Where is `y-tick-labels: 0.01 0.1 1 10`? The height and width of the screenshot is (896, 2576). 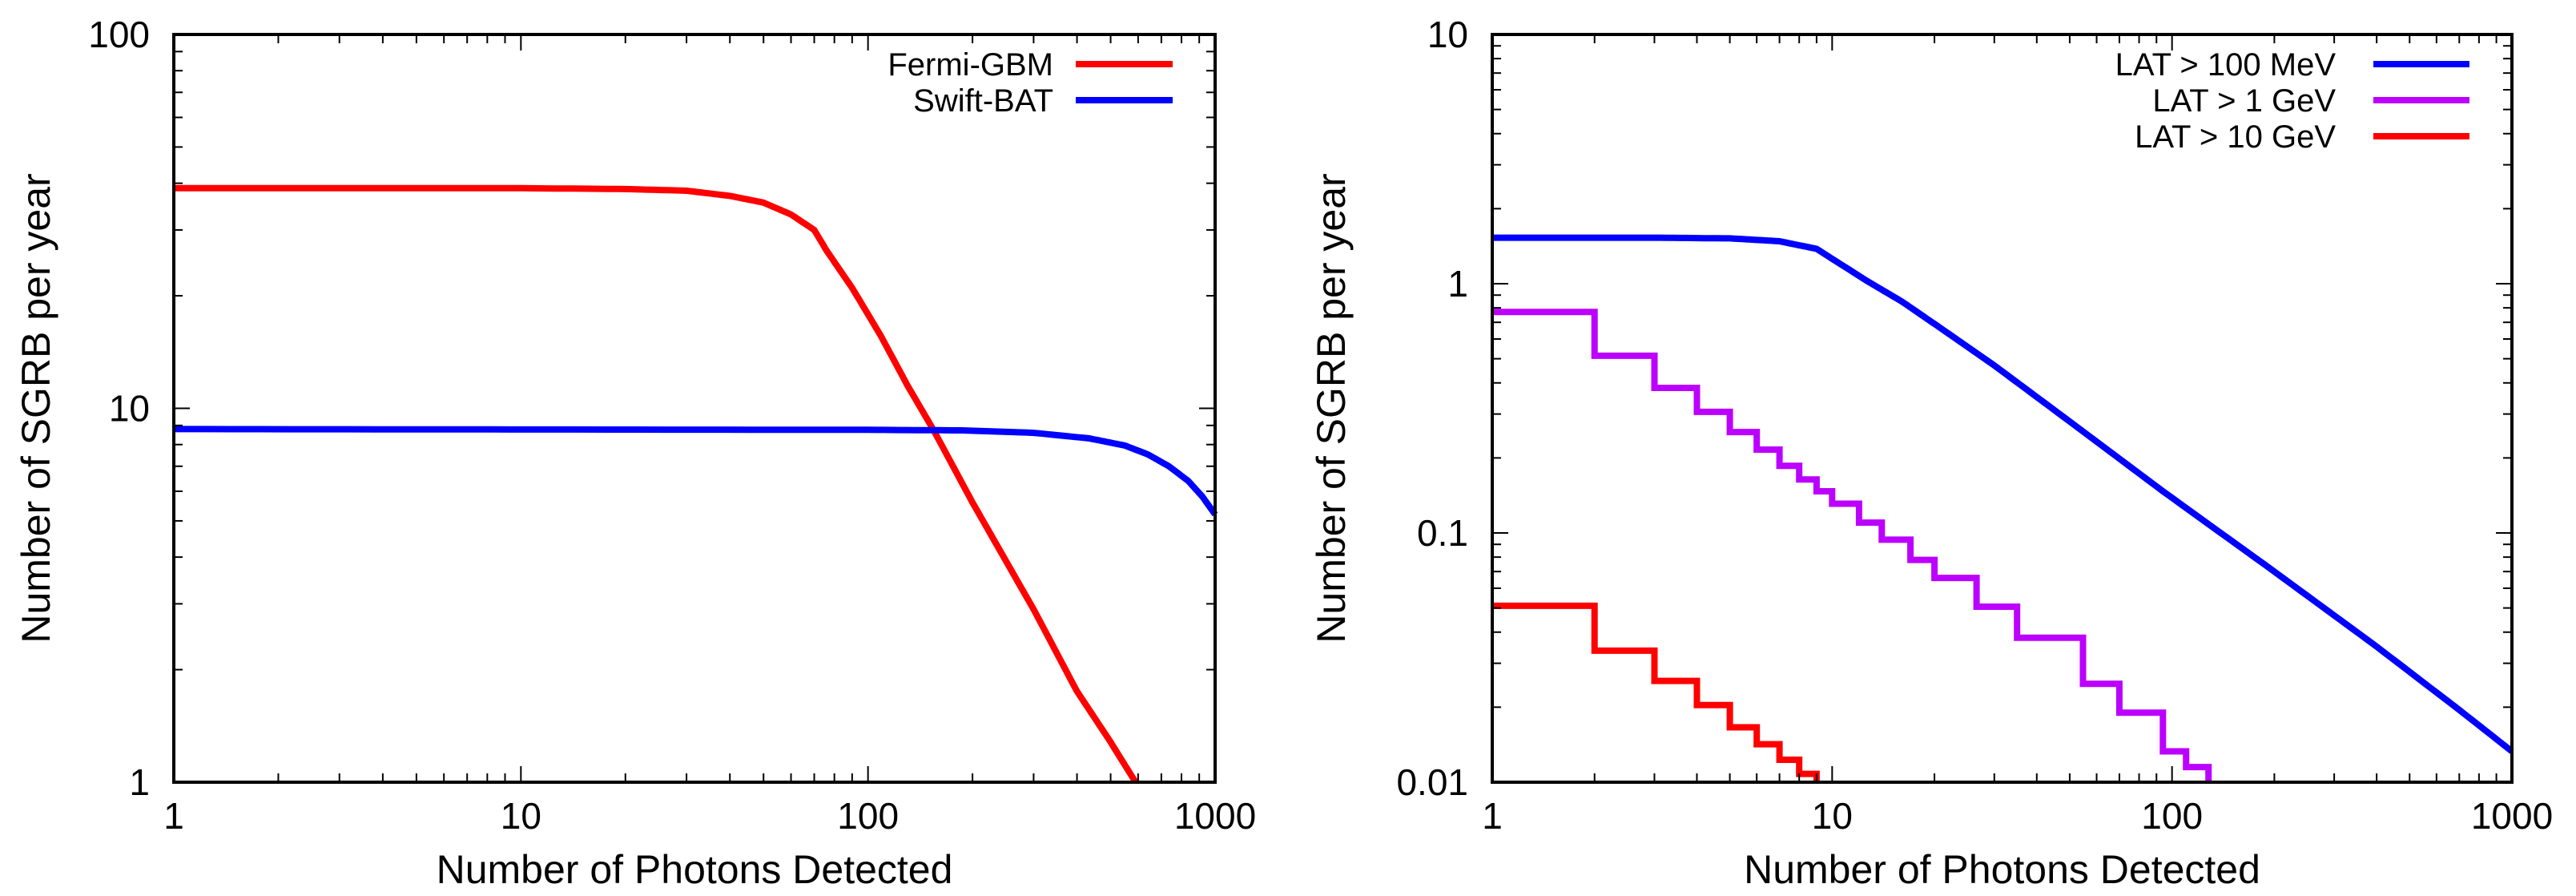
y-tick-labels: 0.01 0.1 1 10 is located at coordinates (1432, 409).